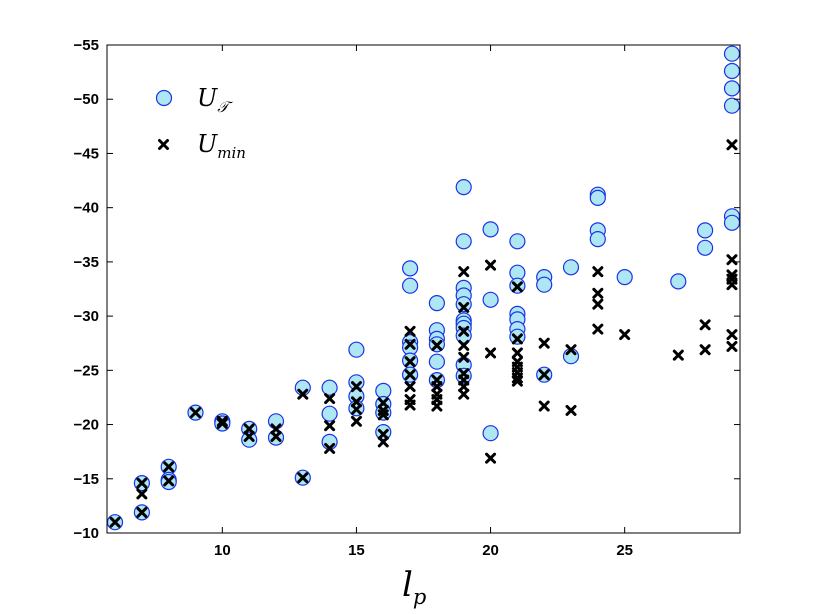 The width and height of the screenshot is (817, 614). I want to click on y-tick-label--10: −10, so click(86, 533).